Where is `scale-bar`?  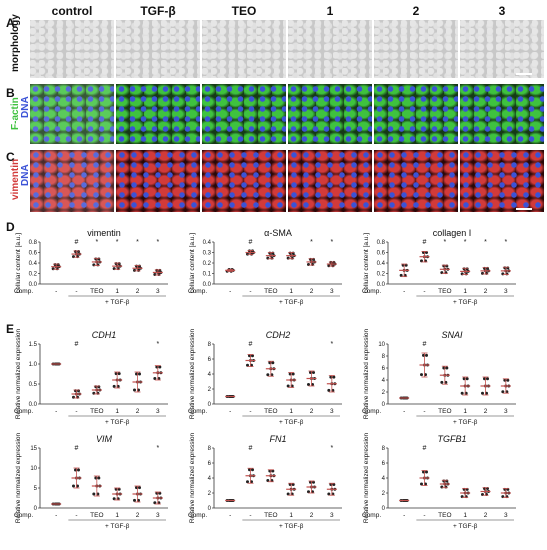
scale-bar is located at coordinates (524, 209).